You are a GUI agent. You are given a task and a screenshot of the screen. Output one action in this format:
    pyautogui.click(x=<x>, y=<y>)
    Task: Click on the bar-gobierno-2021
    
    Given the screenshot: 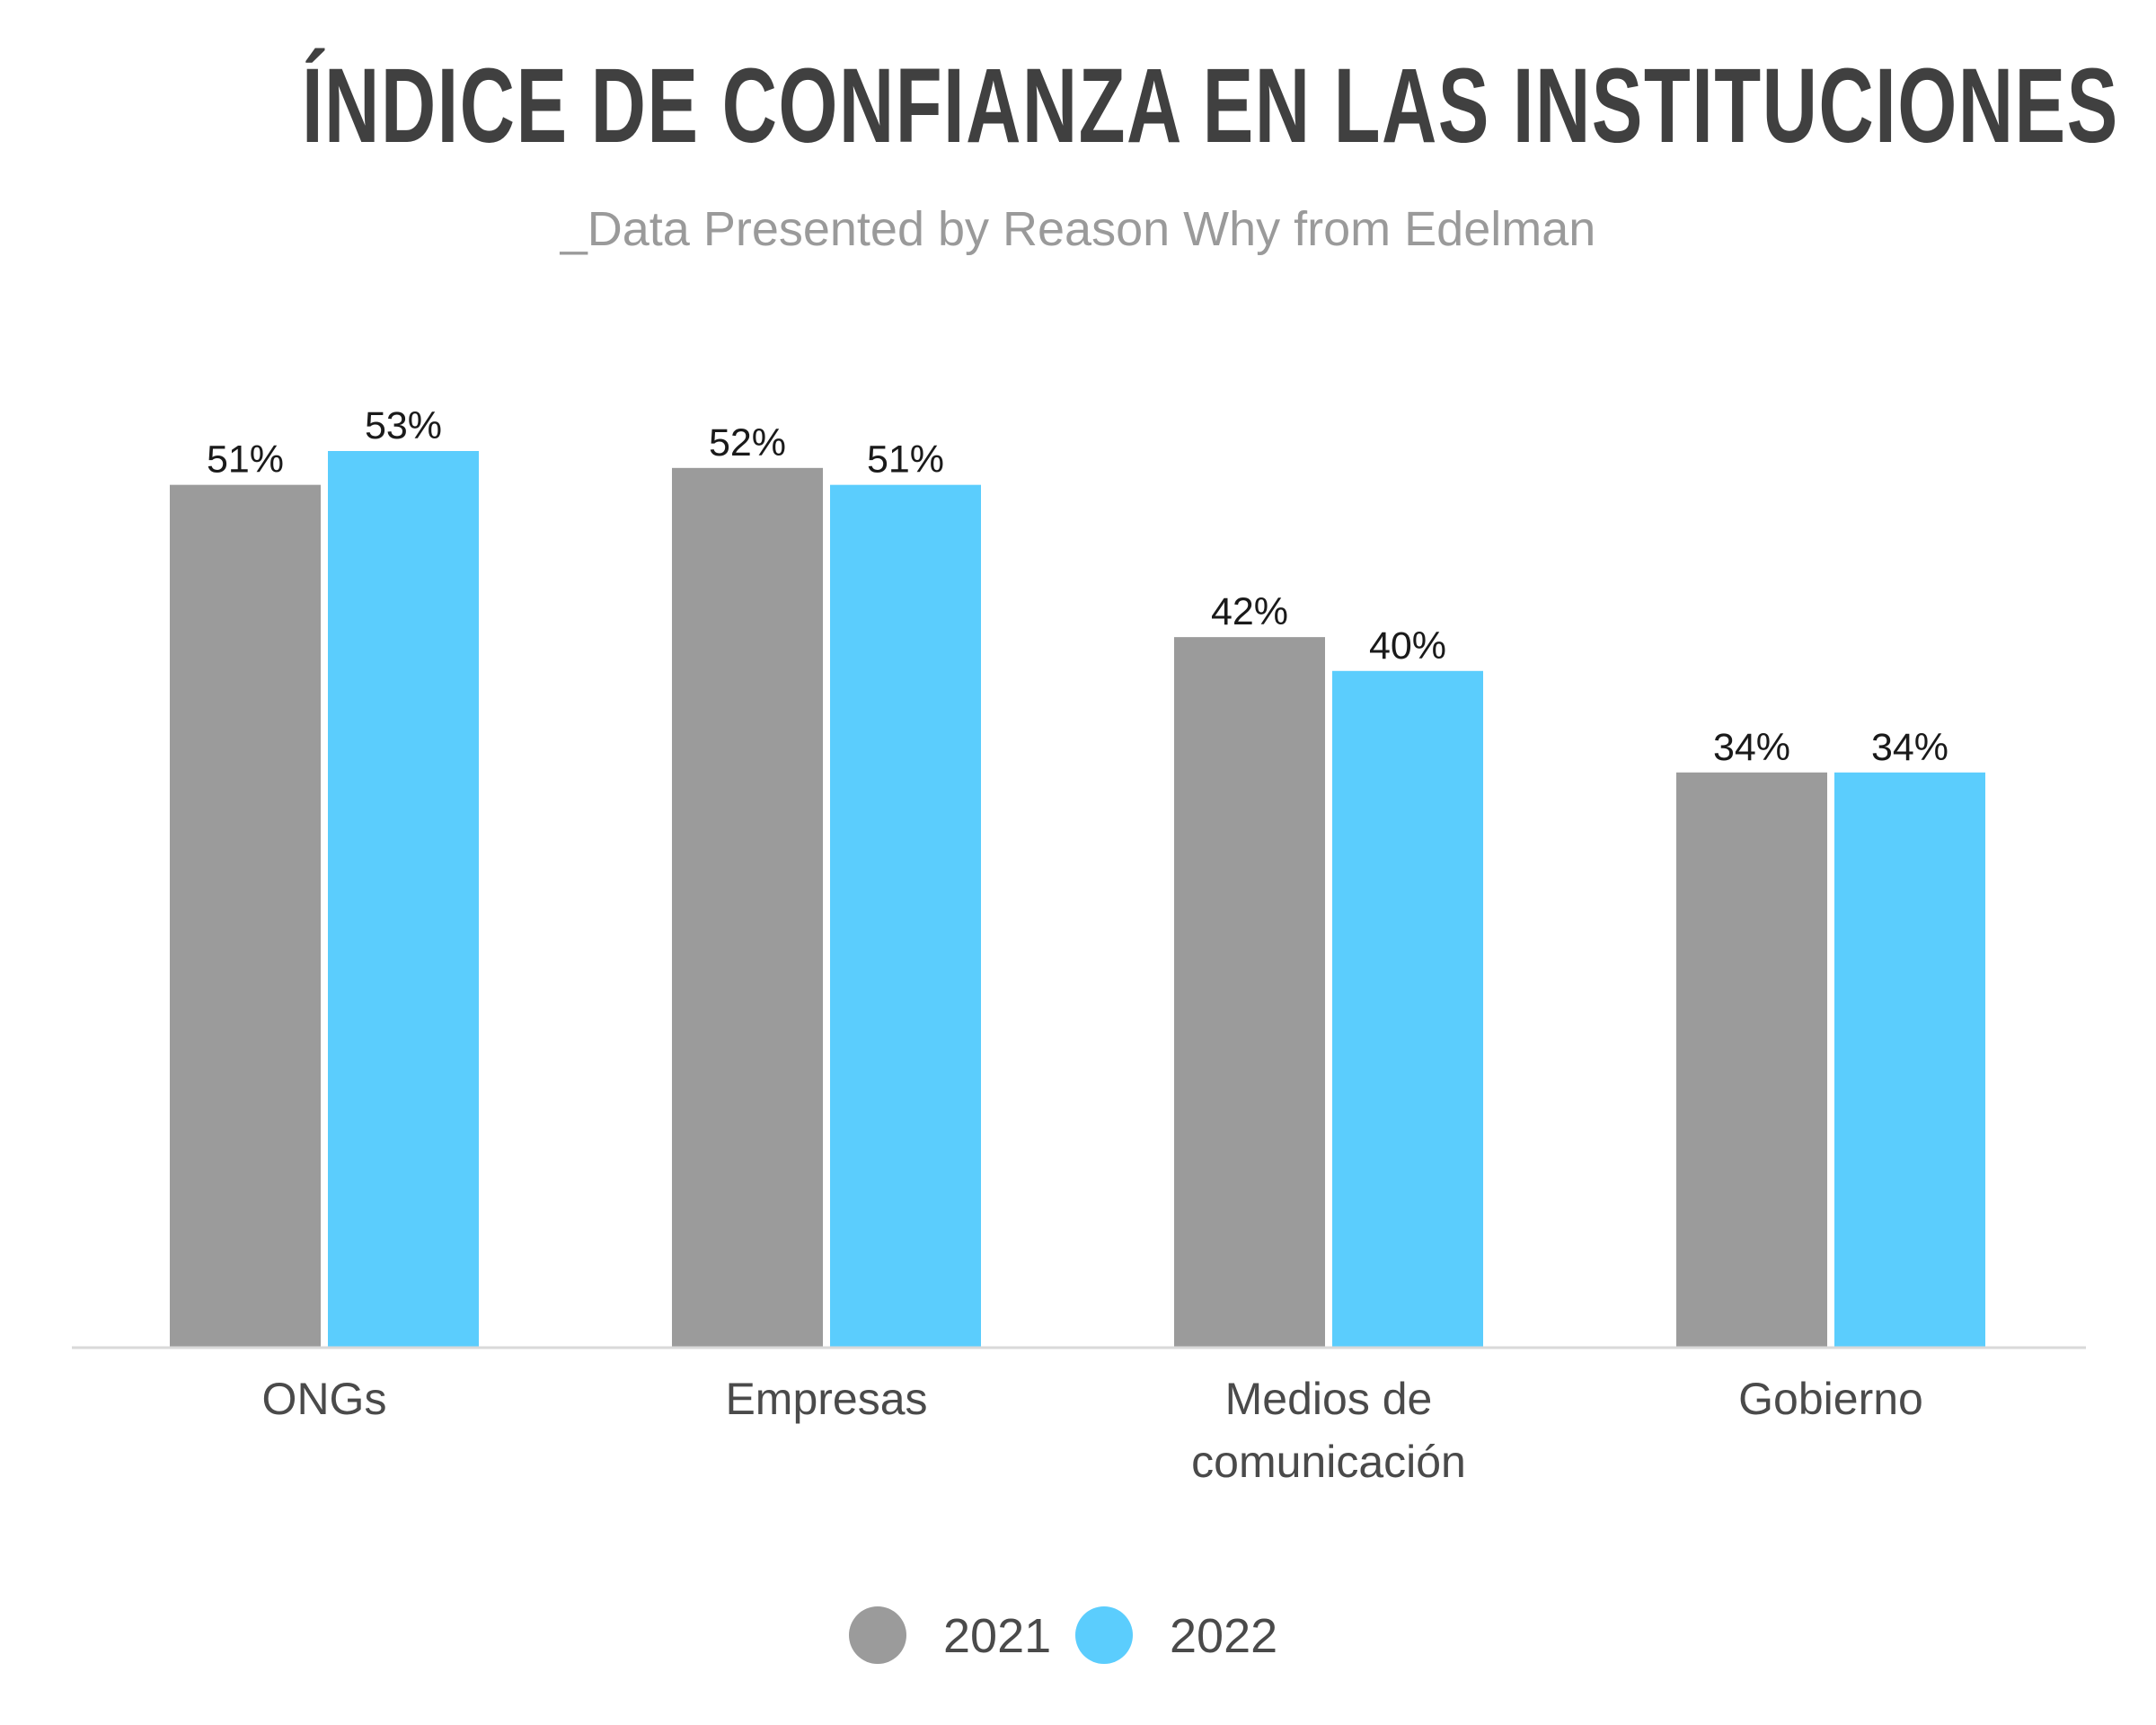 What is the action you would take?
    pyautogui.click(x=1751, y=1060)
    